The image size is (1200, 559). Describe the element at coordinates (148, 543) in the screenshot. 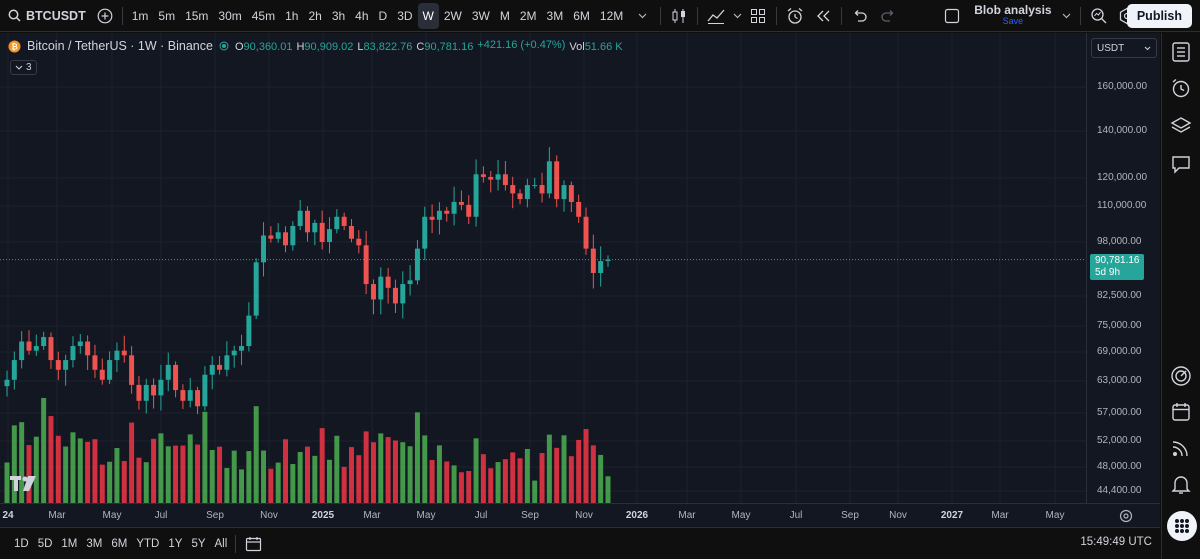

I see `range-ytd-button: YTD` at that location.